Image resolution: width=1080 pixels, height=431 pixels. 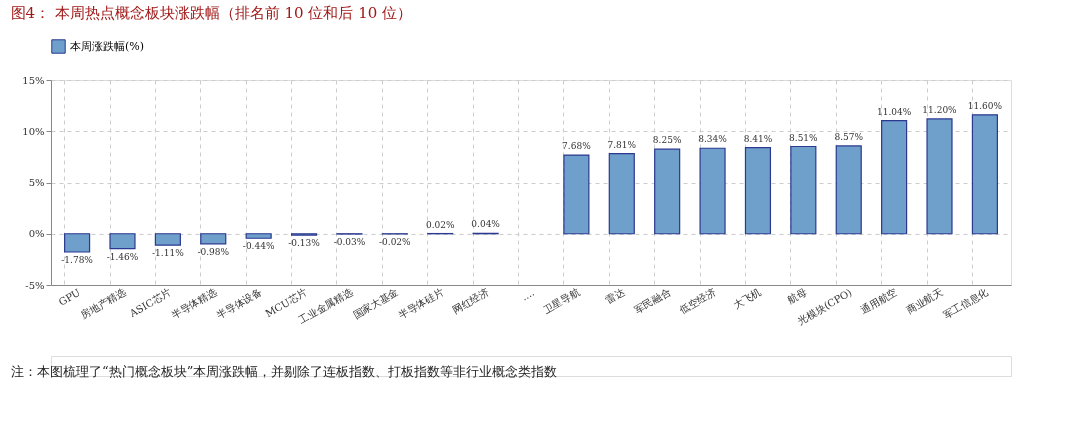 What do you see at coordinates (36, 234) in the screenshot?
I see `y-tick-label: 0%` at bounding box center [36, 234].